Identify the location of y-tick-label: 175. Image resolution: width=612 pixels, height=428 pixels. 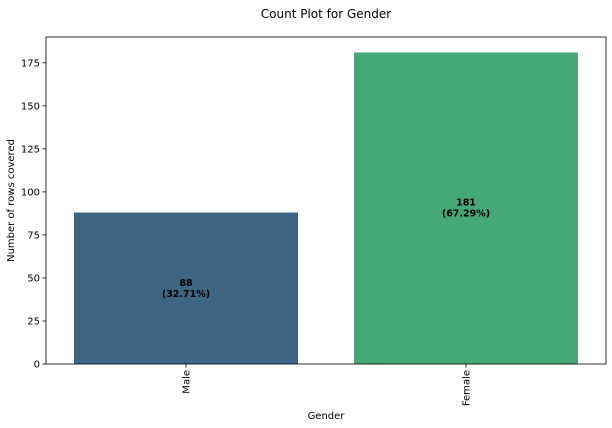
(30, 63).